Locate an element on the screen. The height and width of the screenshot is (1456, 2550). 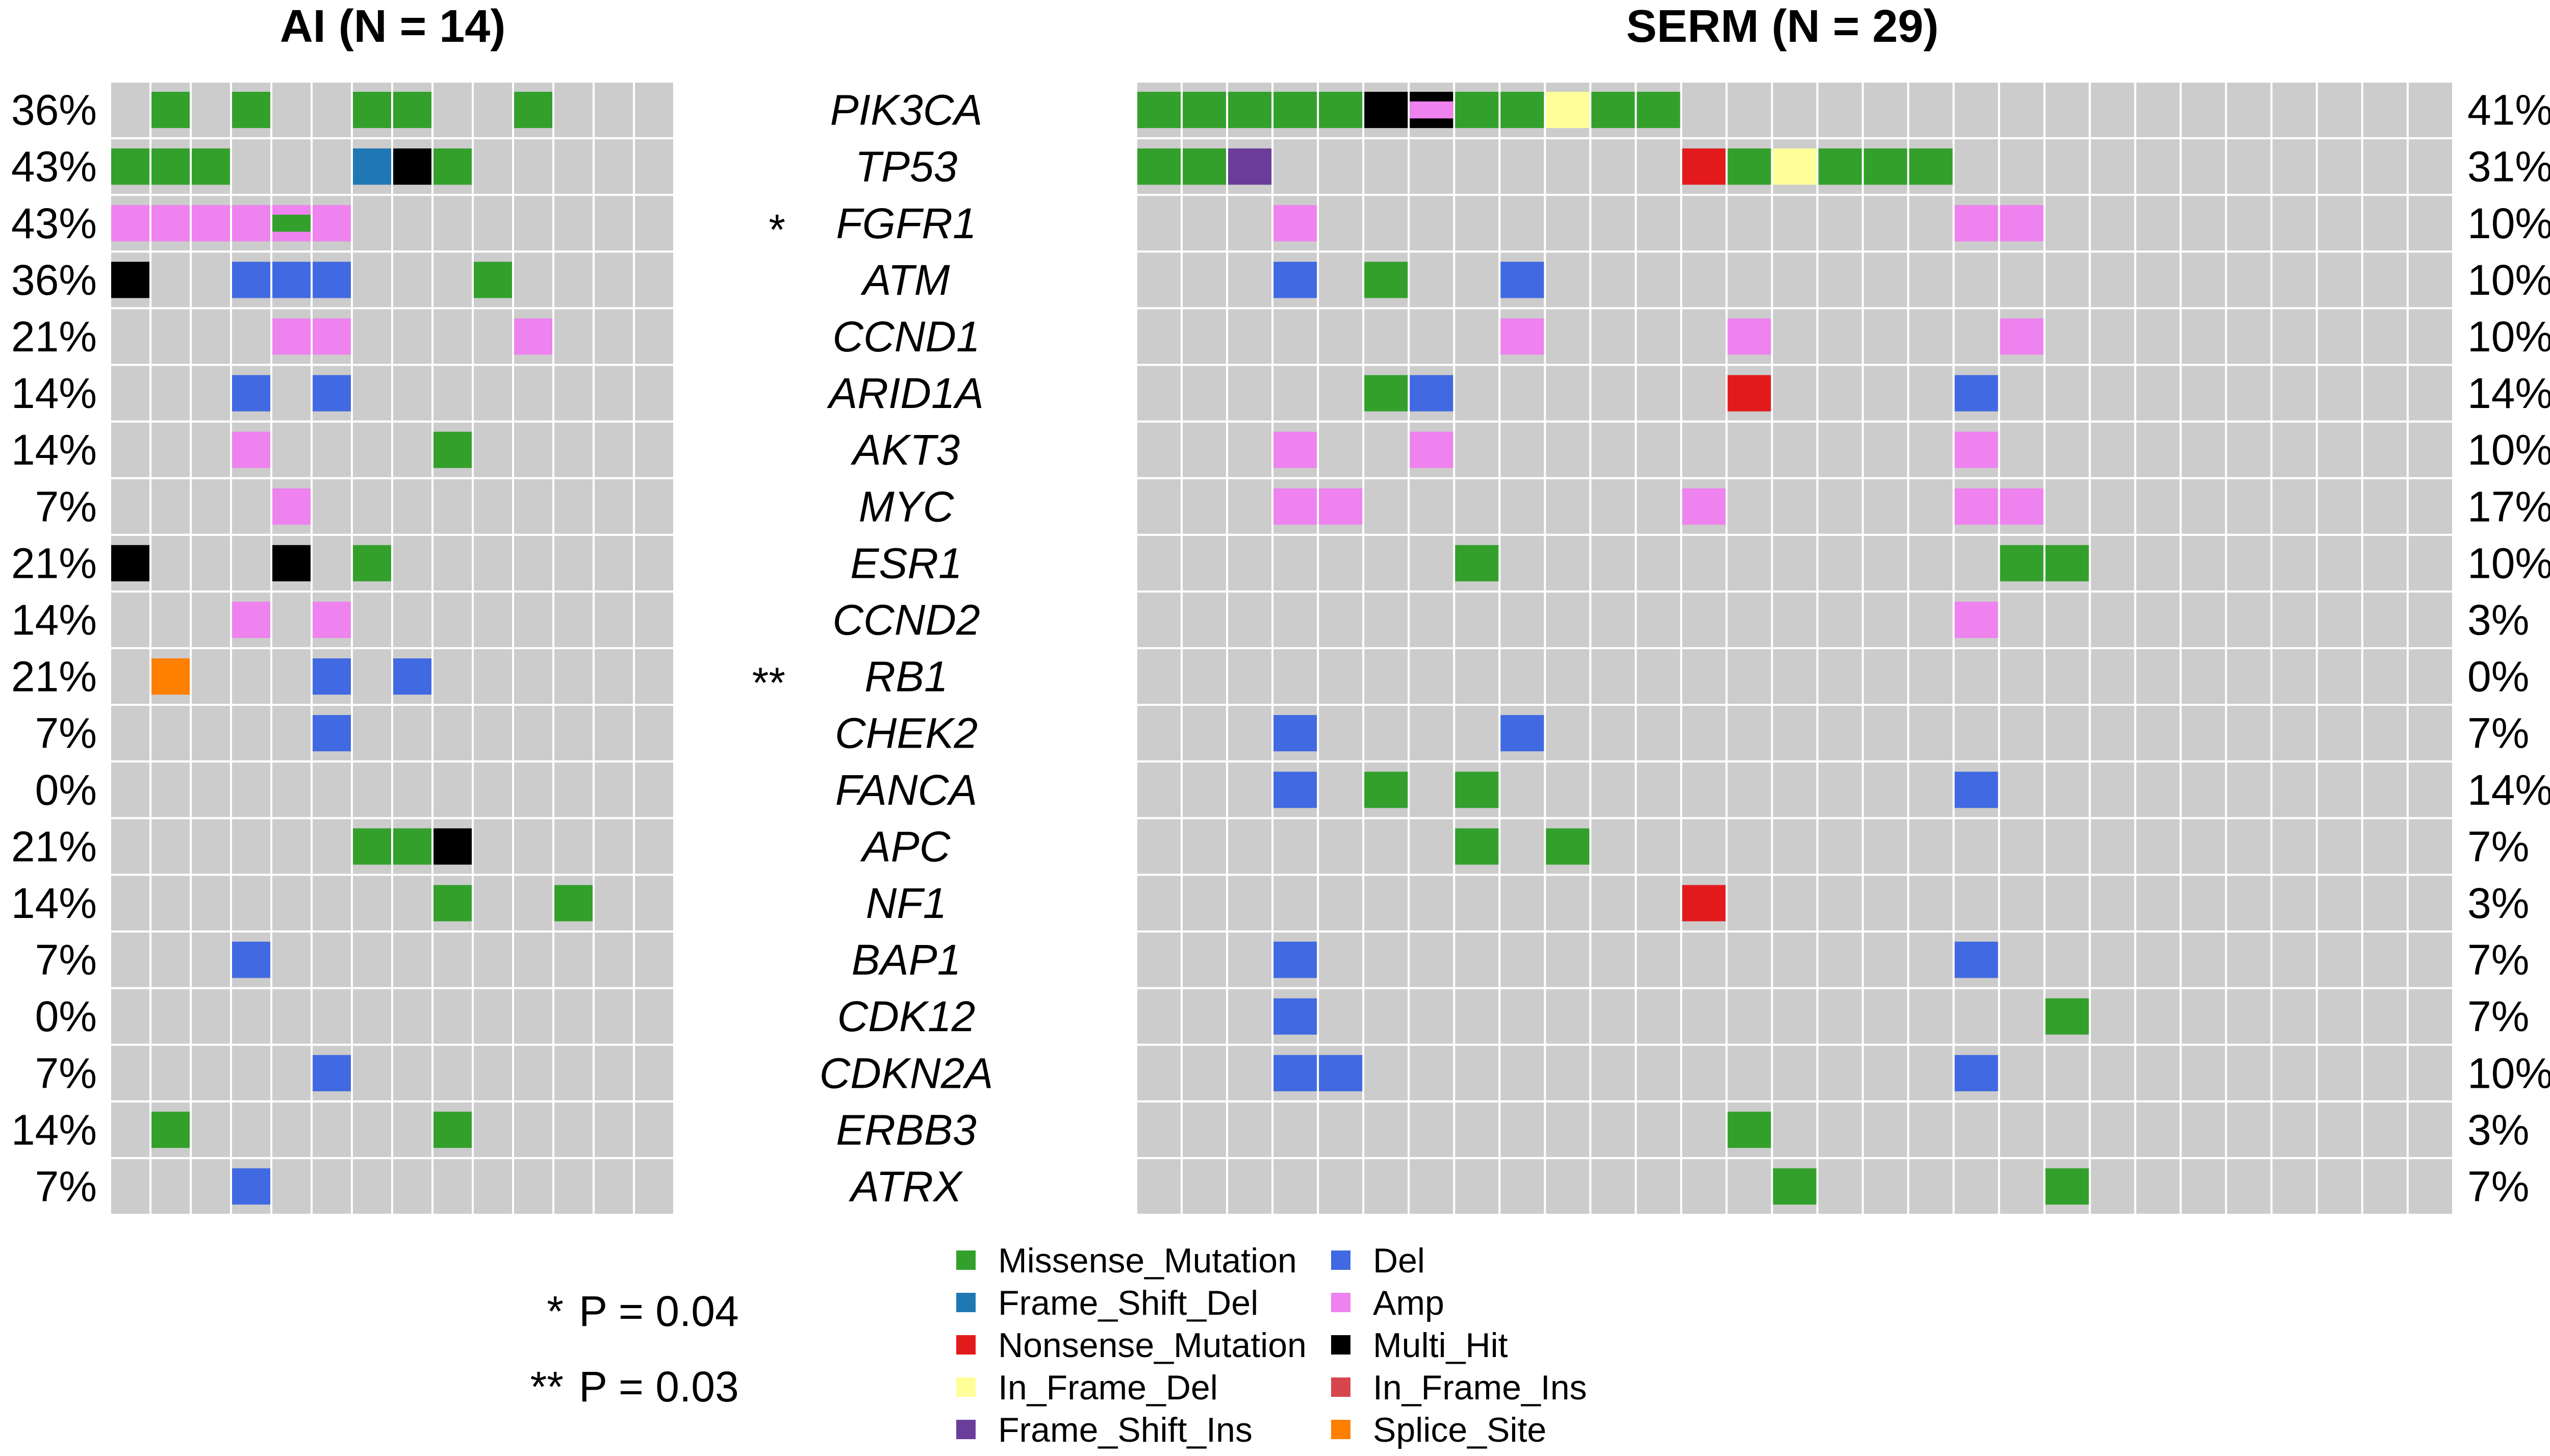
serm-cell-bap1-s29 is located at coordinates (2430, 960).